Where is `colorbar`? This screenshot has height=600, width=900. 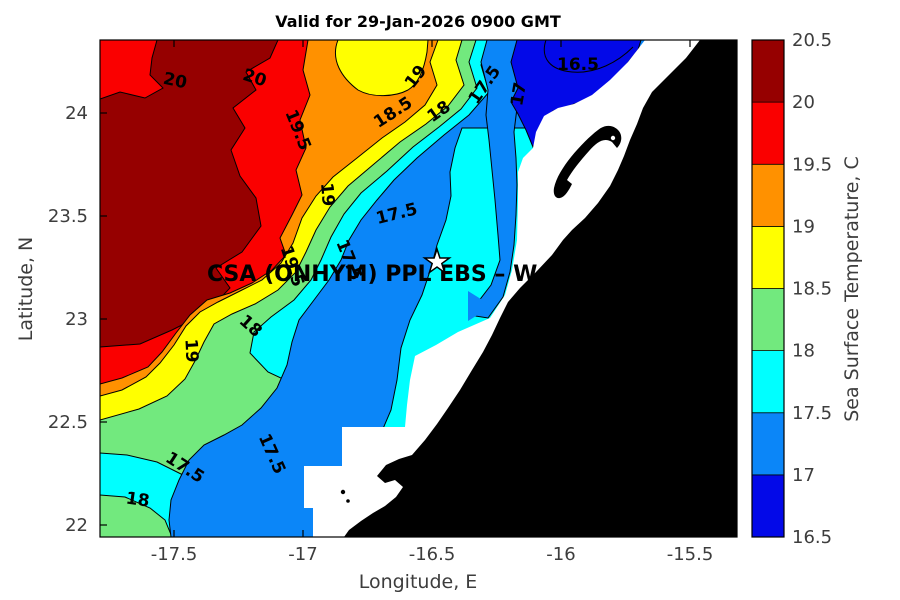 colorbar is located at coordinates (768, 288).